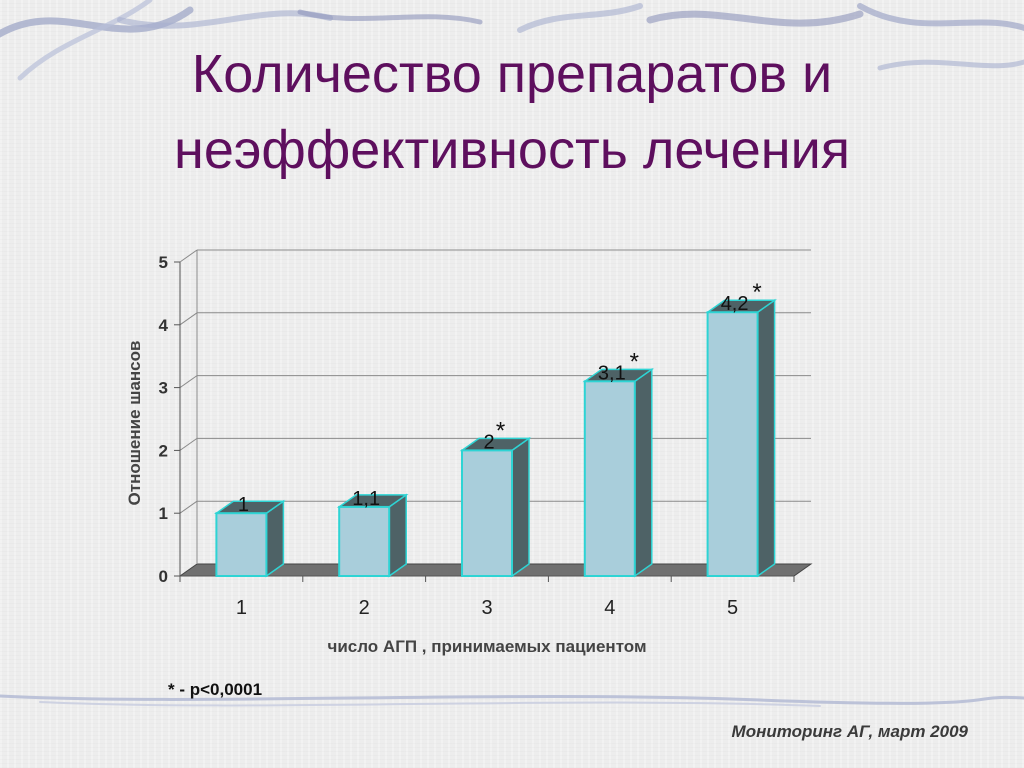  Describe the element at coordinates (488, 442) in the screenshot. I see `data-label: 2` at that location.